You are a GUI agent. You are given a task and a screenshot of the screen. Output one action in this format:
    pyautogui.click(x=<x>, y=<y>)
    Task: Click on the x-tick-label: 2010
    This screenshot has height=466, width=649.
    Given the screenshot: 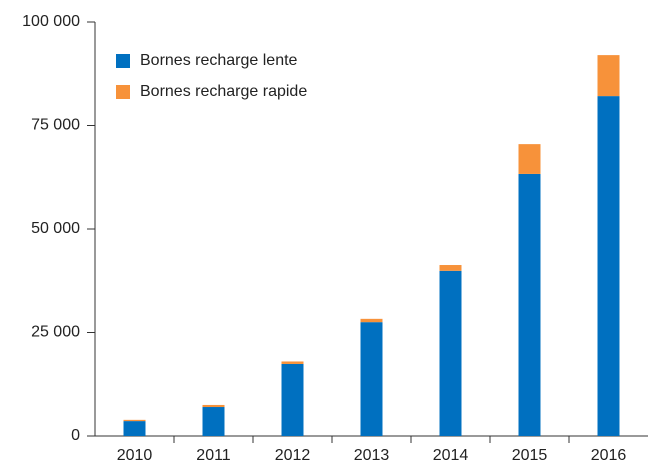 What is the action you would take?
    pyautogui.click(x=135, y=455)
    